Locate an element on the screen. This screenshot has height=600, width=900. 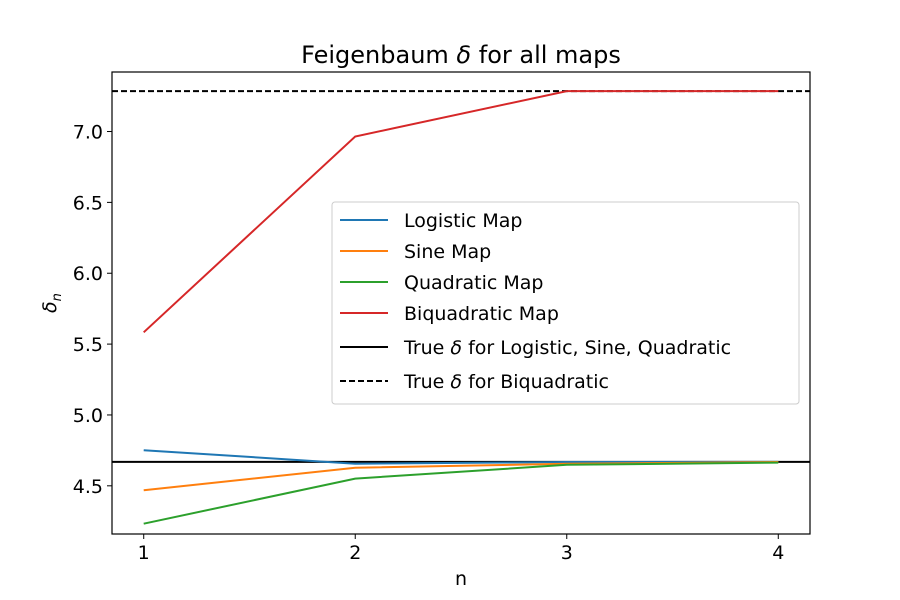
y-tick-label: 5.0 is located at coordinates (88, 416).